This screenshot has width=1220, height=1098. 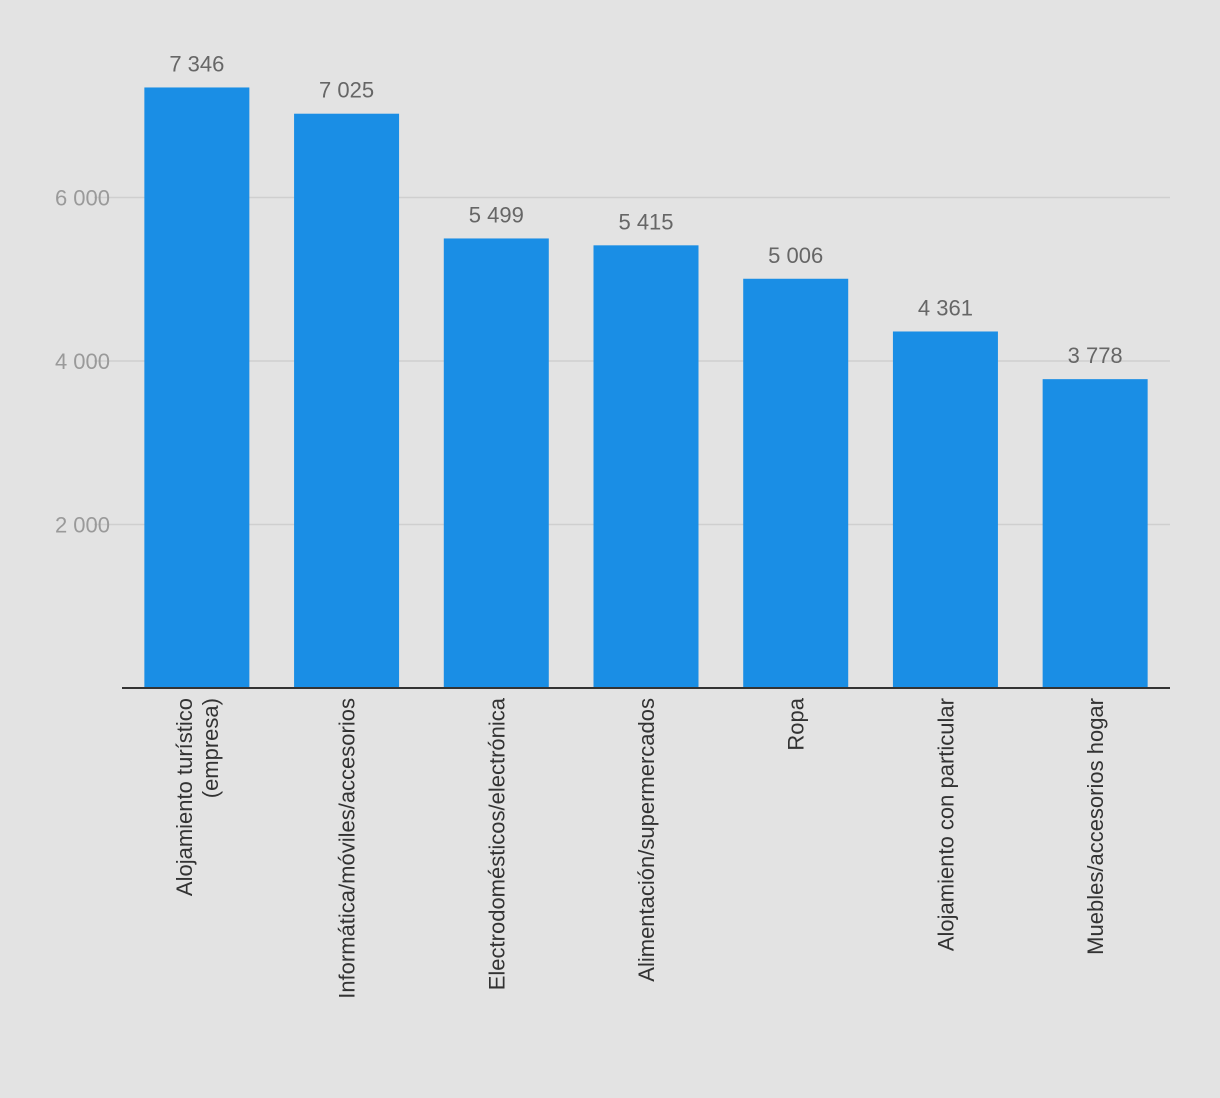 What do you see at coordinates (82, 525) in the screenshot?
I see `y-tick-label: 2 000` at bounding box center [82, 525].